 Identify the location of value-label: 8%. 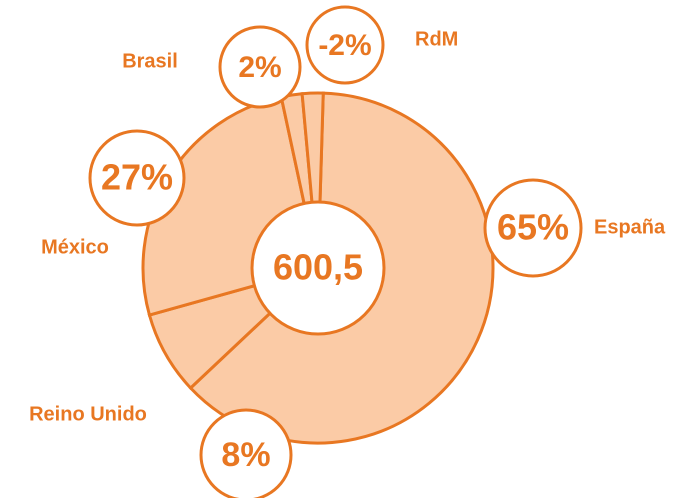
(245, 455).